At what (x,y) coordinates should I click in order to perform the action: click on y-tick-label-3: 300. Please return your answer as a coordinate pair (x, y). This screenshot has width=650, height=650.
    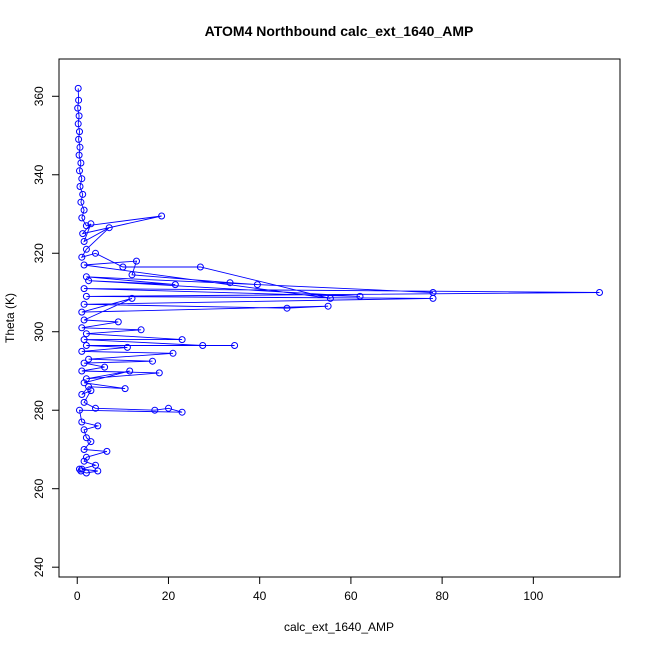
    Looking at the image, I should click on (39, 331).